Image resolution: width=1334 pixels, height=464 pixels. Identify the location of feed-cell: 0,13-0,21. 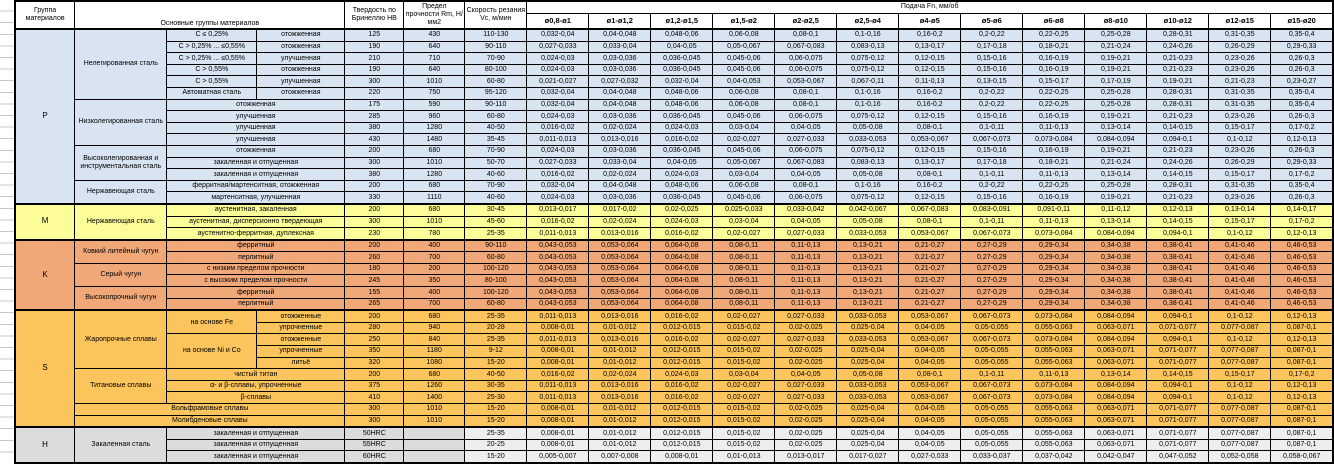
(868, 304).